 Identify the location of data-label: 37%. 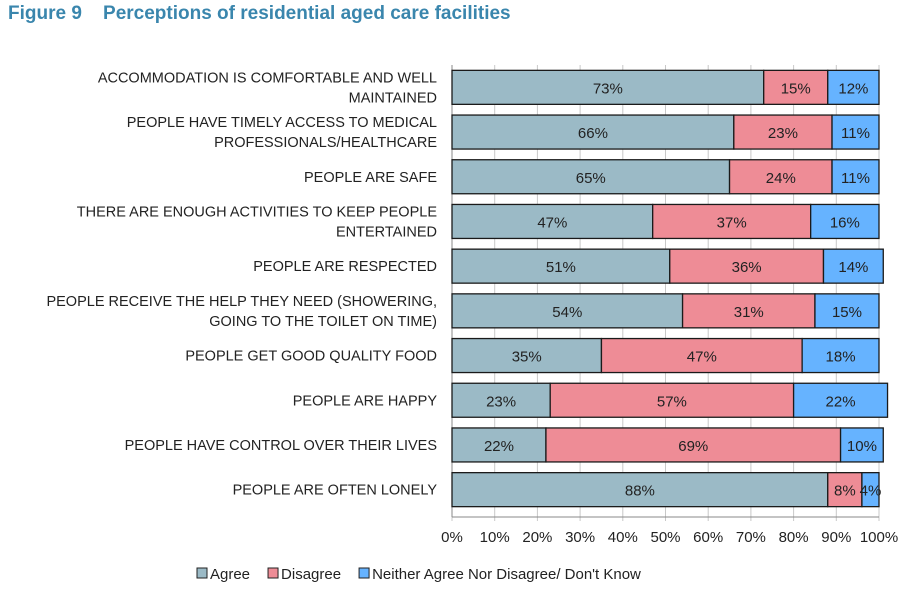
(732, 222).